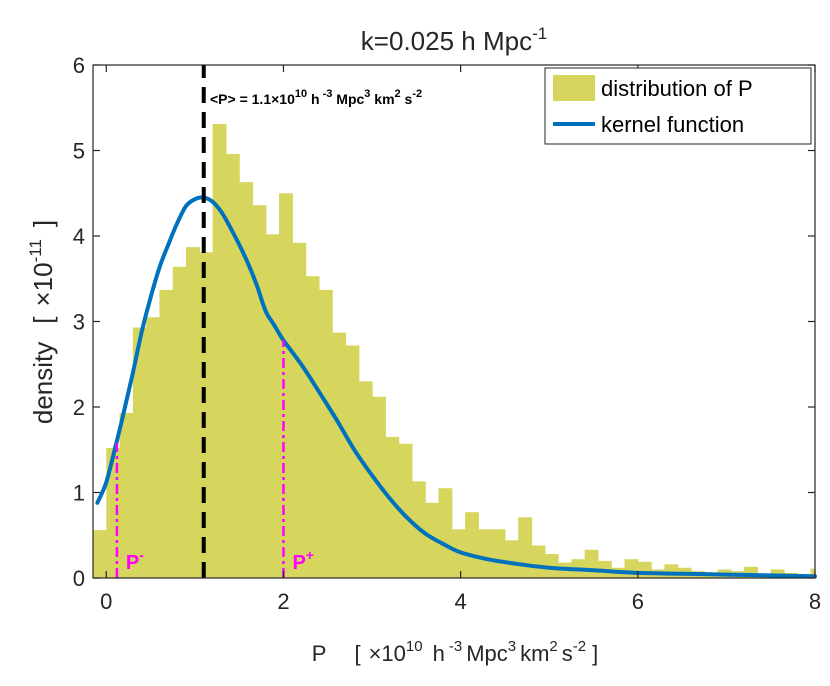 Image resolution: width=830 pixels, height=686 pixels. I want to click on legend: distribution of P kernel function, so click(678, 106).